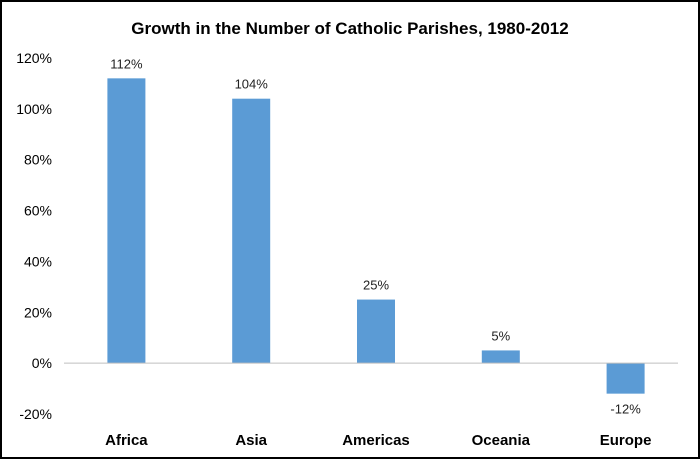 This screenshot has width=700, height=459. I want to click on x-category-label: Europe, so click(626, 440).